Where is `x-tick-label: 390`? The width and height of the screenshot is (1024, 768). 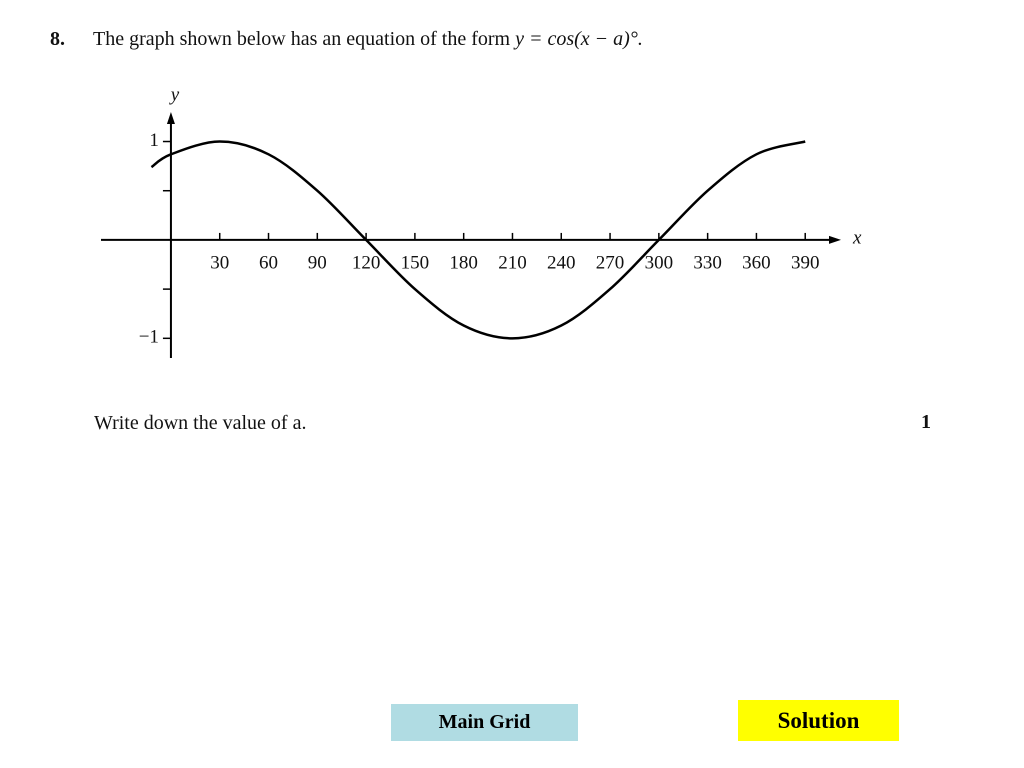 x-tick-label: 390 is located at coordinates (805, 262).